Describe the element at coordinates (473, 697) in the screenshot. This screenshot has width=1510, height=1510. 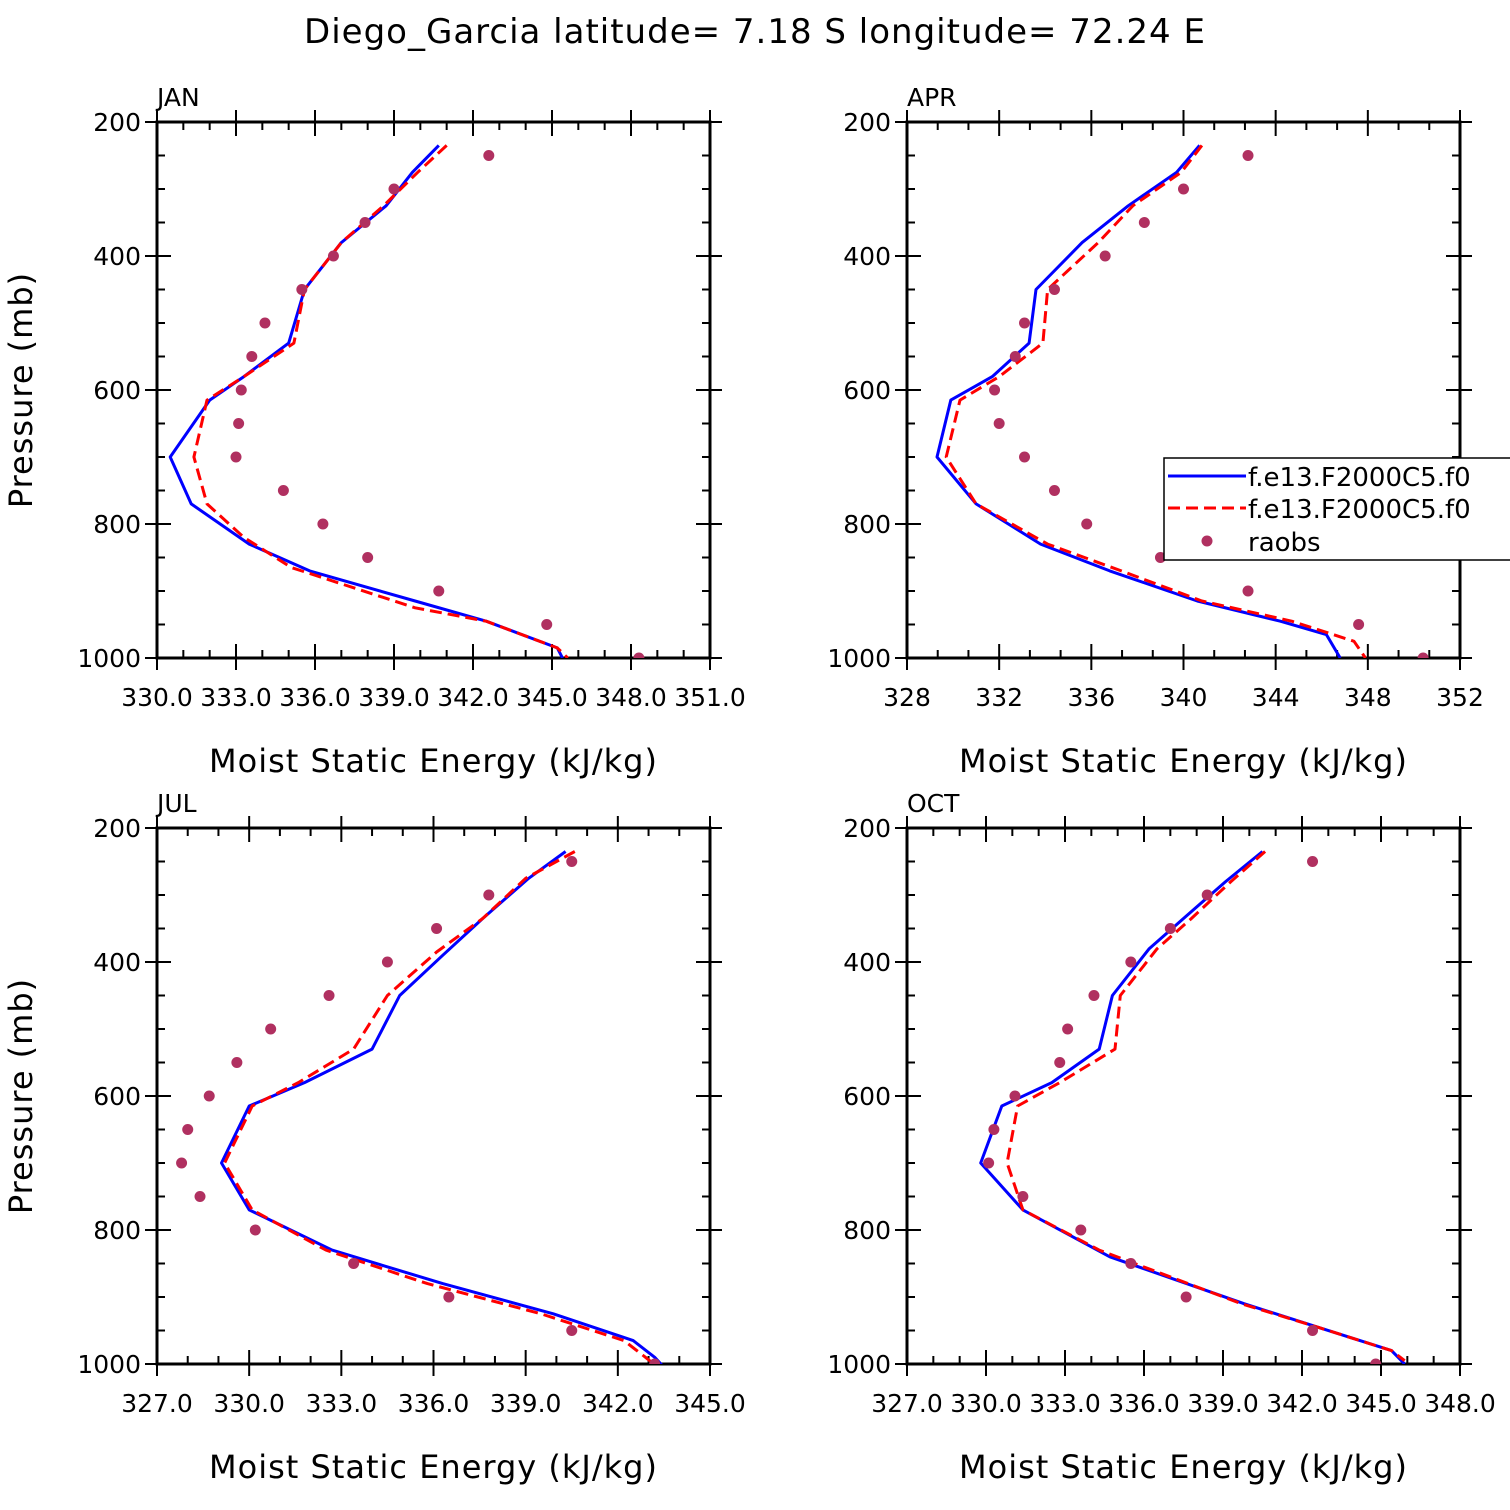
I see `x-tick-label-jan: 342.0` at that location.